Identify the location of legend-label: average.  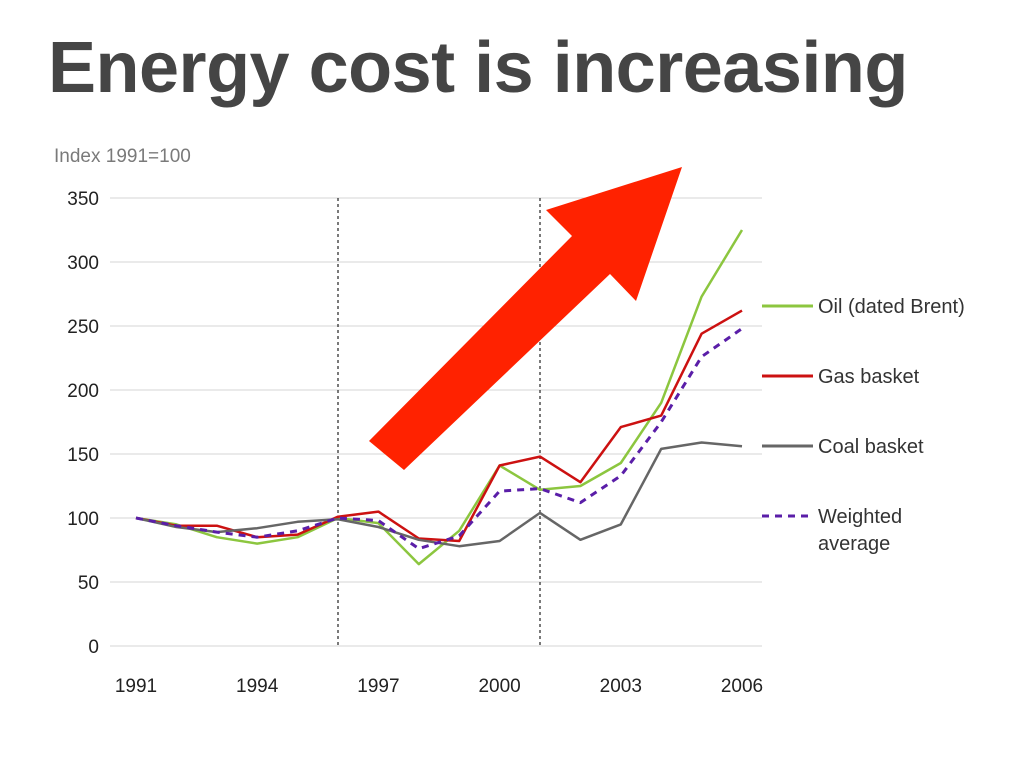
(854, 544).